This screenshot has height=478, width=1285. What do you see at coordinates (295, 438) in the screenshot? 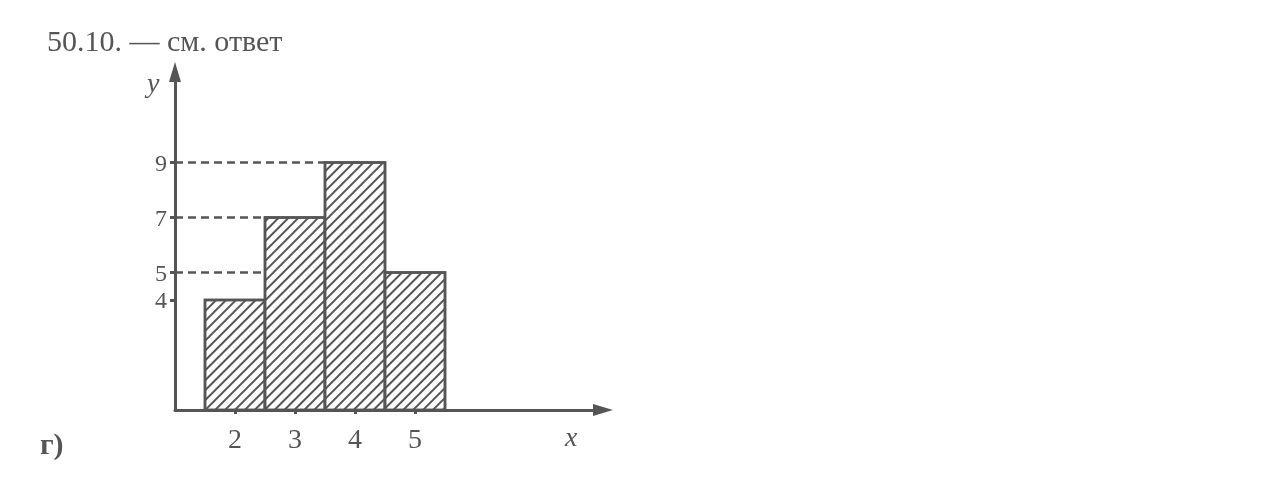
I see `x-tick-label: 3` at bounding box center [295, 438].